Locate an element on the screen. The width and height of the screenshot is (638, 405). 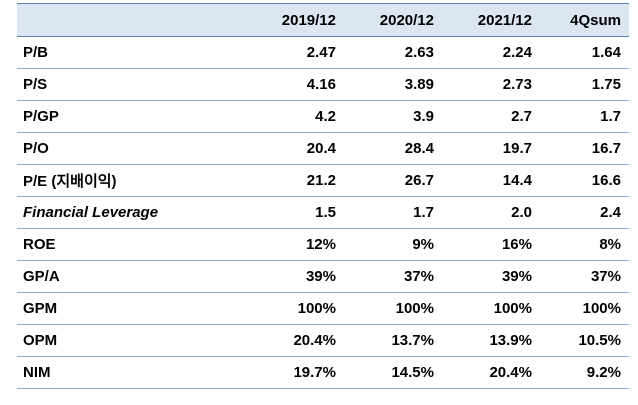
header-cell-label is located at coordinates (128, 20).